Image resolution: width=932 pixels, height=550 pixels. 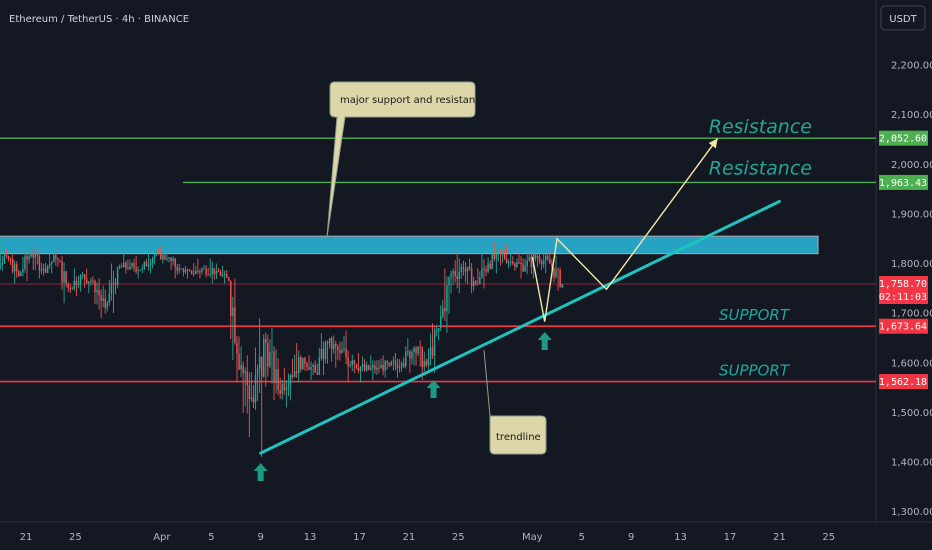 I want to click on time-tick-label: Apr, so click(x=162, y=537).